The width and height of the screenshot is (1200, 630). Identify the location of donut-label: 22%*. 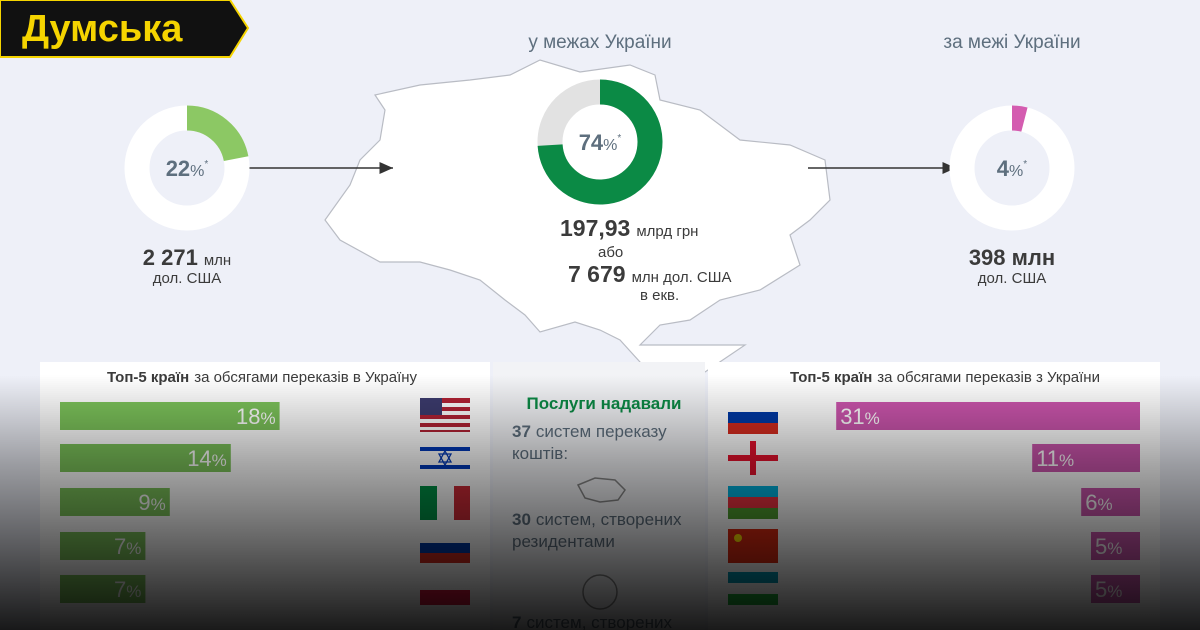
(187, 168).